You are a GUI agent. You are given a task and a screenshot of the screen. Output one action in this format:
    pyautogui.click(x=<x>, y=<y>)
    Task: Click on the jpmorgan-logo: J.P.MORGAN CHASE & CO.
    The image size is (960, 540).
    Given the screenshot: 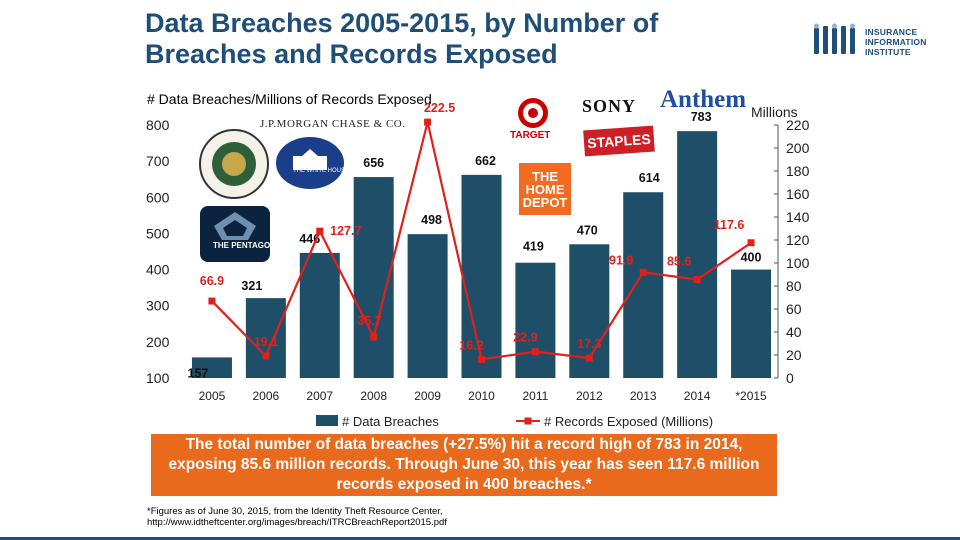 What is the action you would take?
    pyautogui.click(x=333, y=124)
    